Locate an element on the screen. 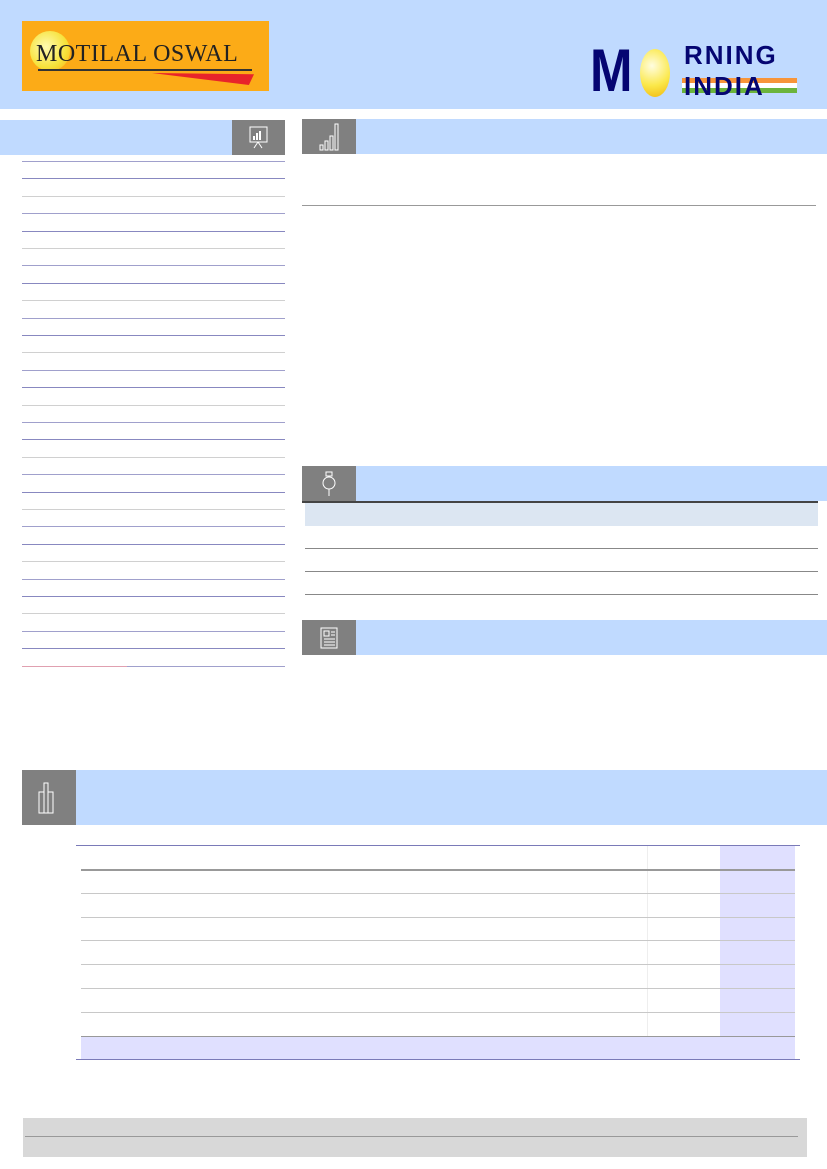  news-section-header is located at coordinates (564, 637).